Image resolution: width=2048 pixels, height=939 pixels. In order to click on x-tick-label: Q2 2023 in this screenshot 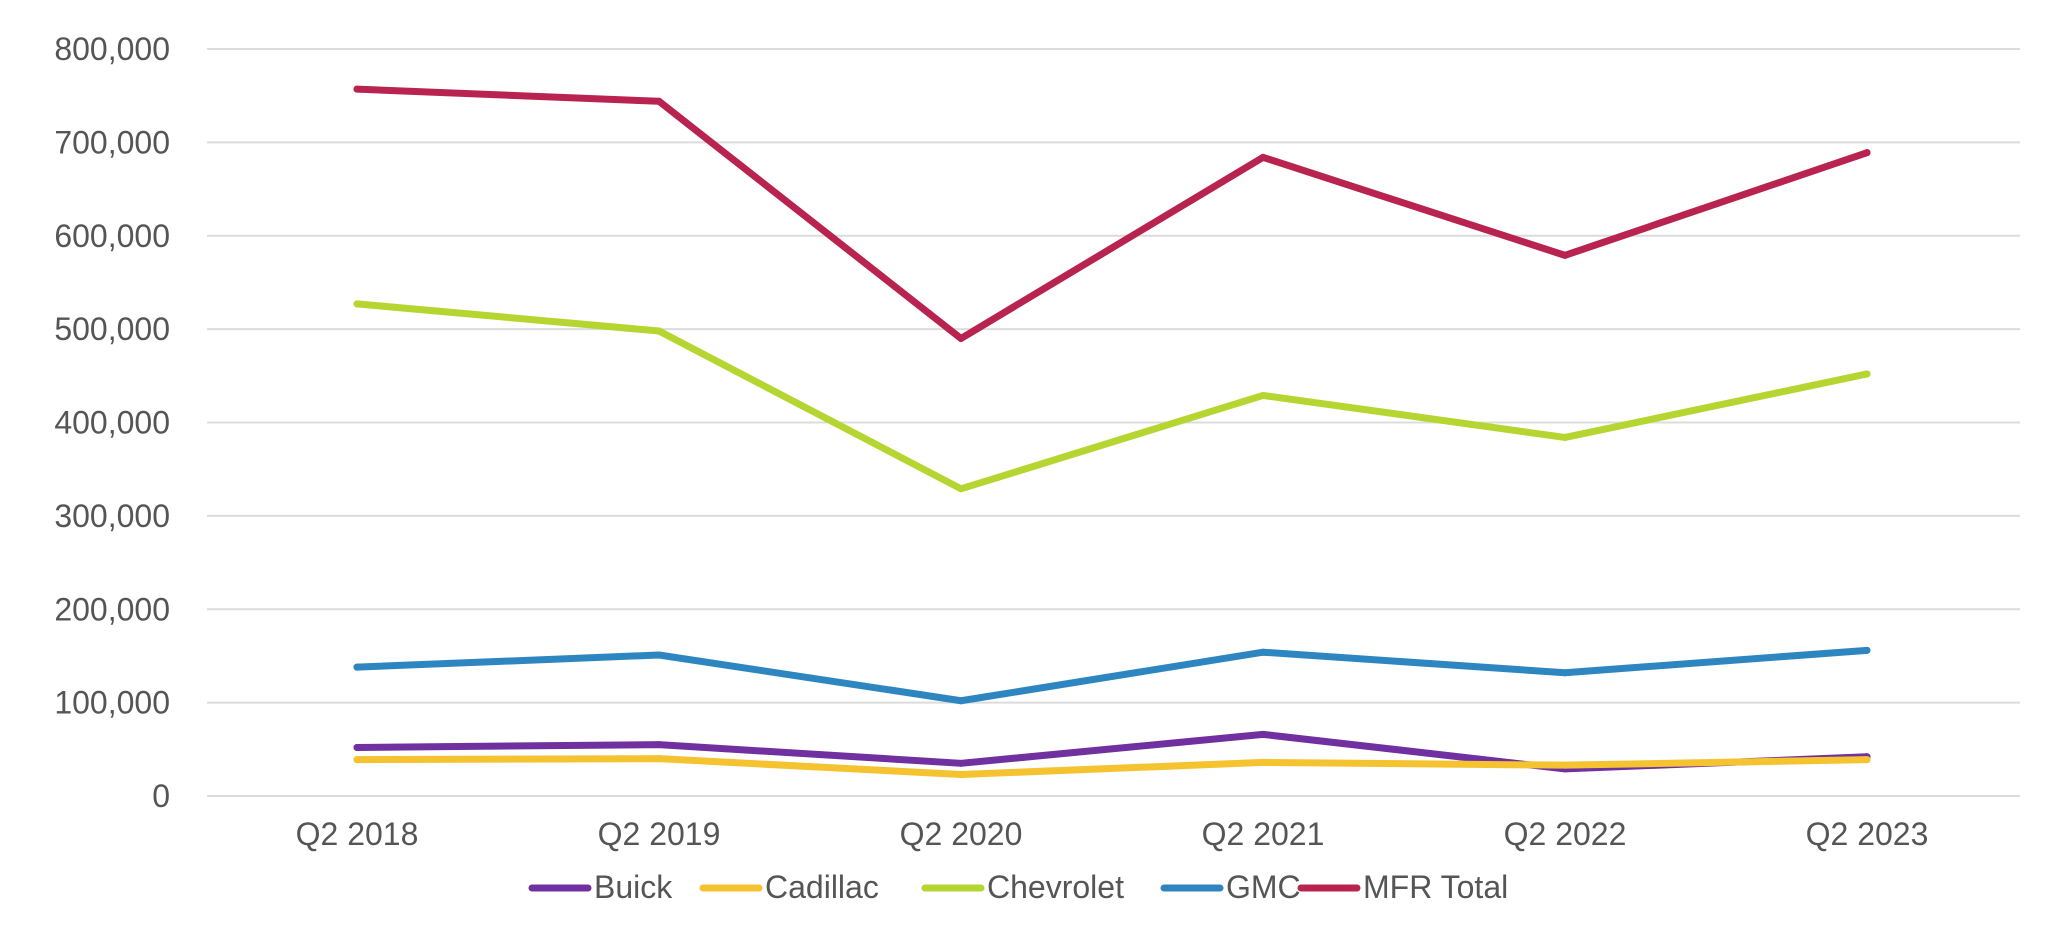, I will do `click(1867, 834)`.